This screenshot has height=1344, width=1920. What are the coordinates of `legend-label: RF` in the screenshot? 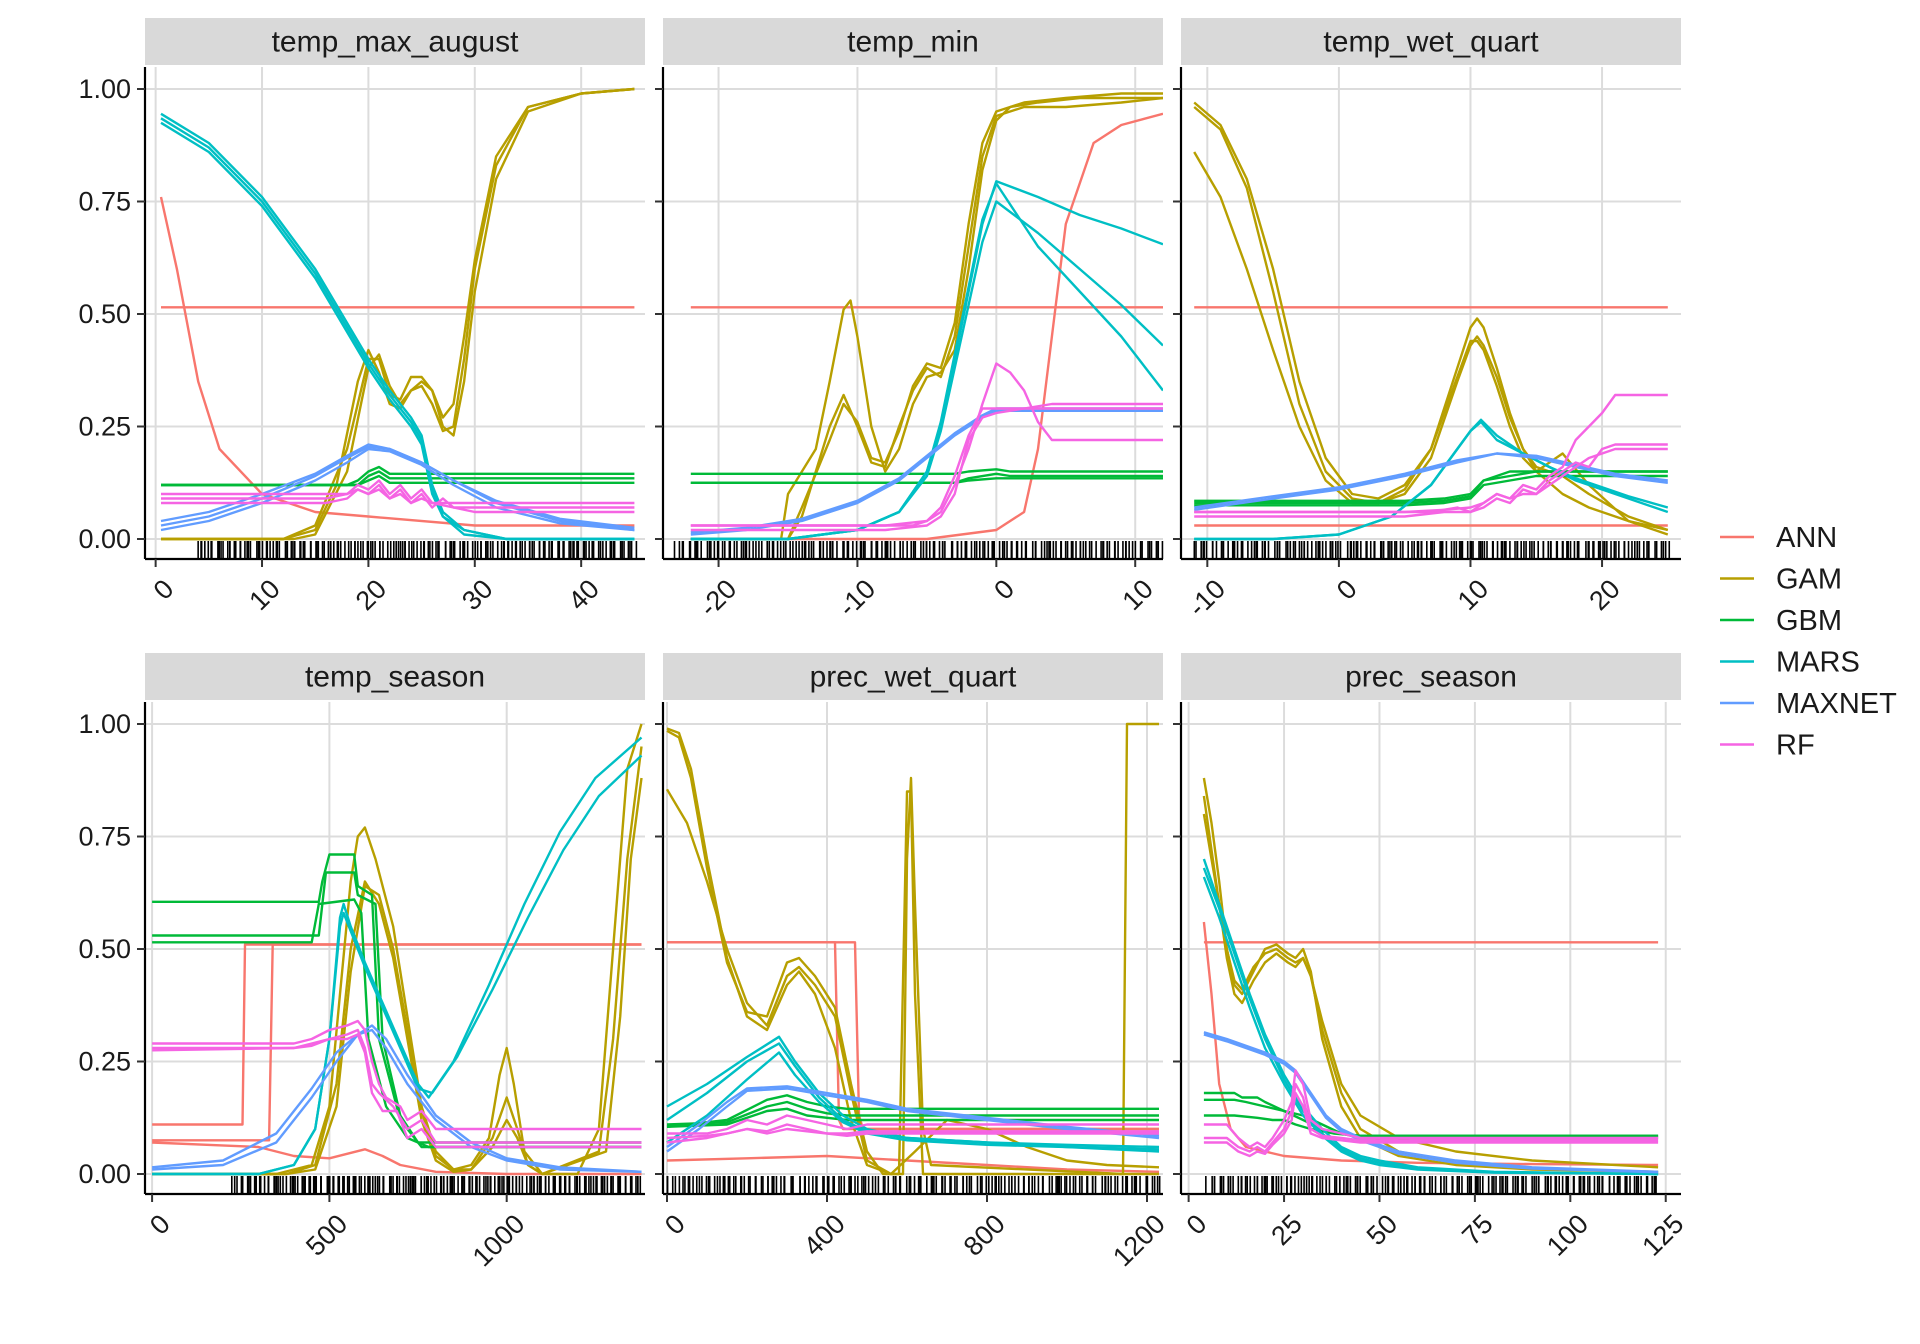 It's located at (1795, 746).